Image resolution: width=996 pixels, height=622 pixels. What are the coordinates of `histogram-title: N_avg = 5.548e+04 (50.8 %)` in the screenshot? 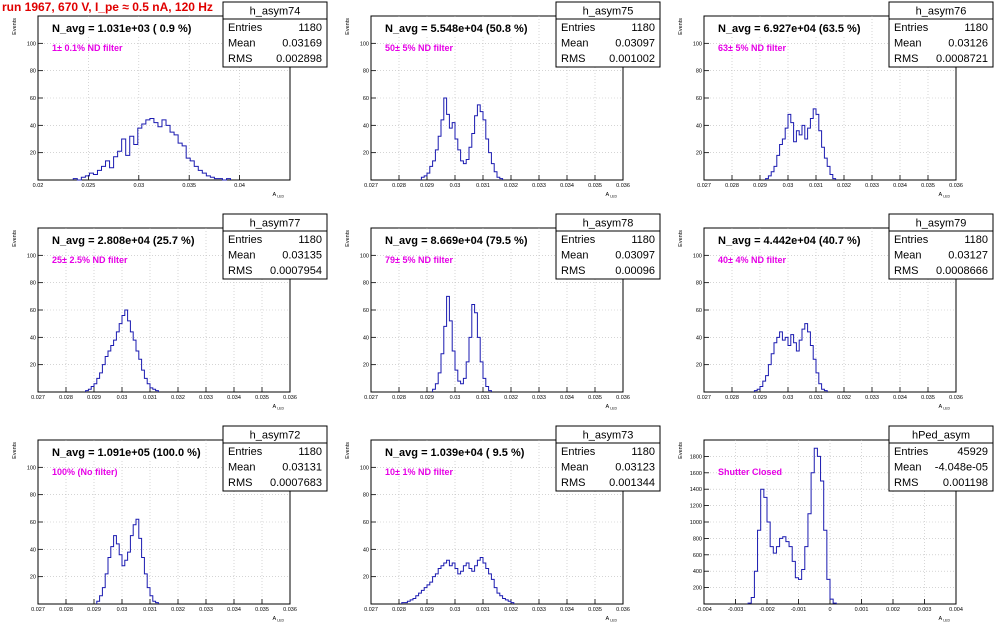 It's located at (456, 29).